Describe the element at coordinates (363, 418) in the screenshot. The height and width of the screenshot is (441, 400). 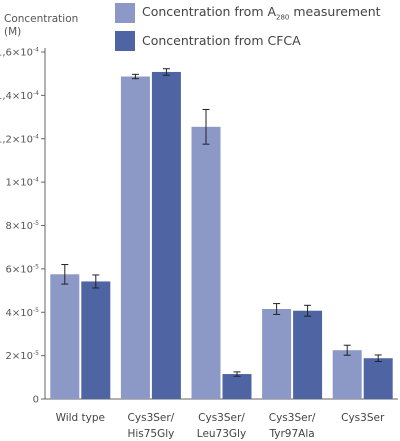
I see `x-tick-label-c4-l0: Cys3Ser` at that location.